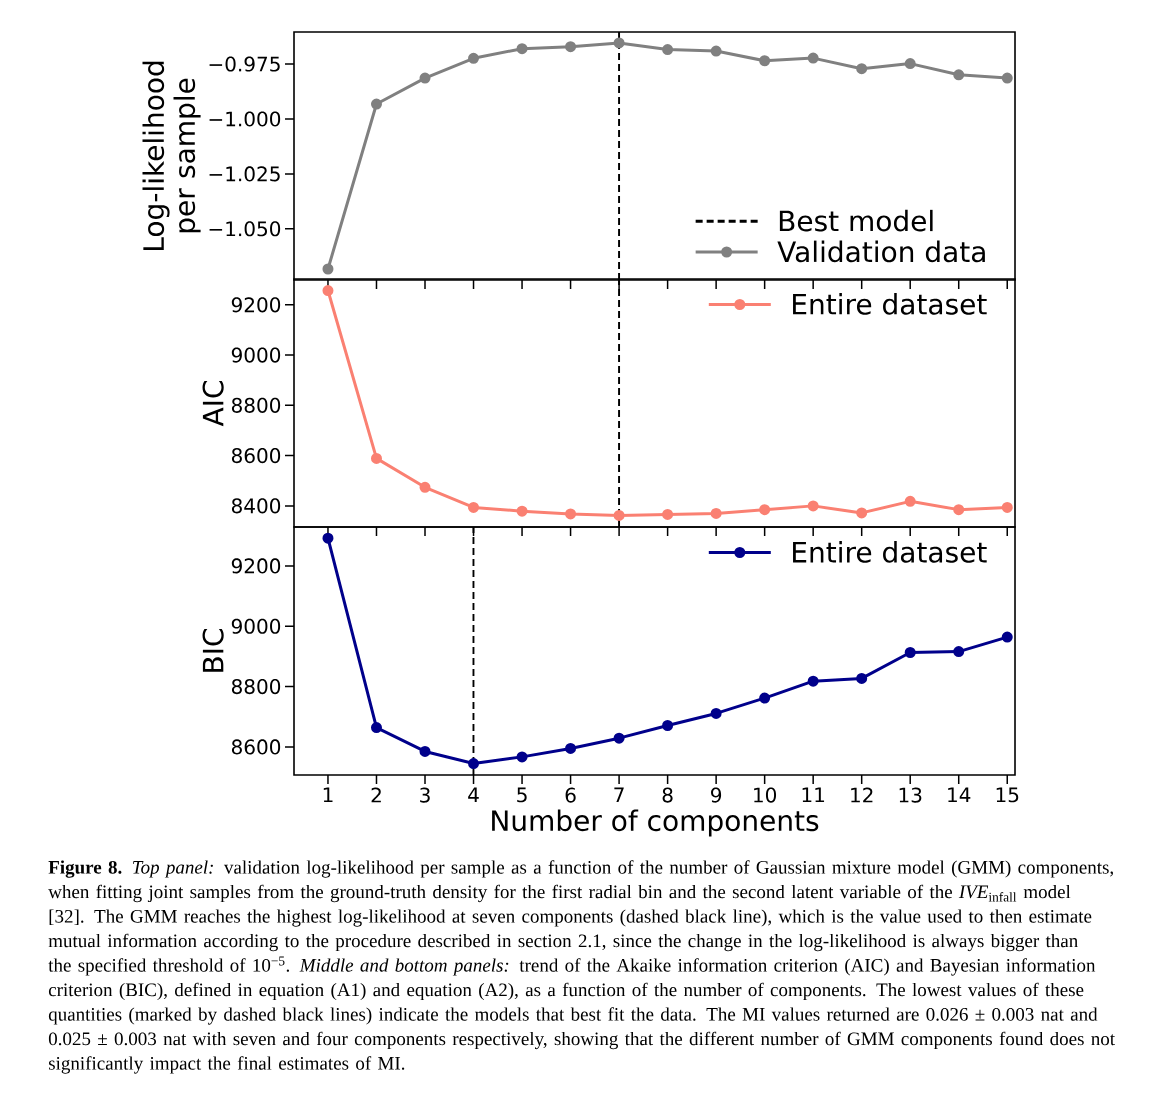  I want to click on y-tick-label: −0.975, so click(244, 64).